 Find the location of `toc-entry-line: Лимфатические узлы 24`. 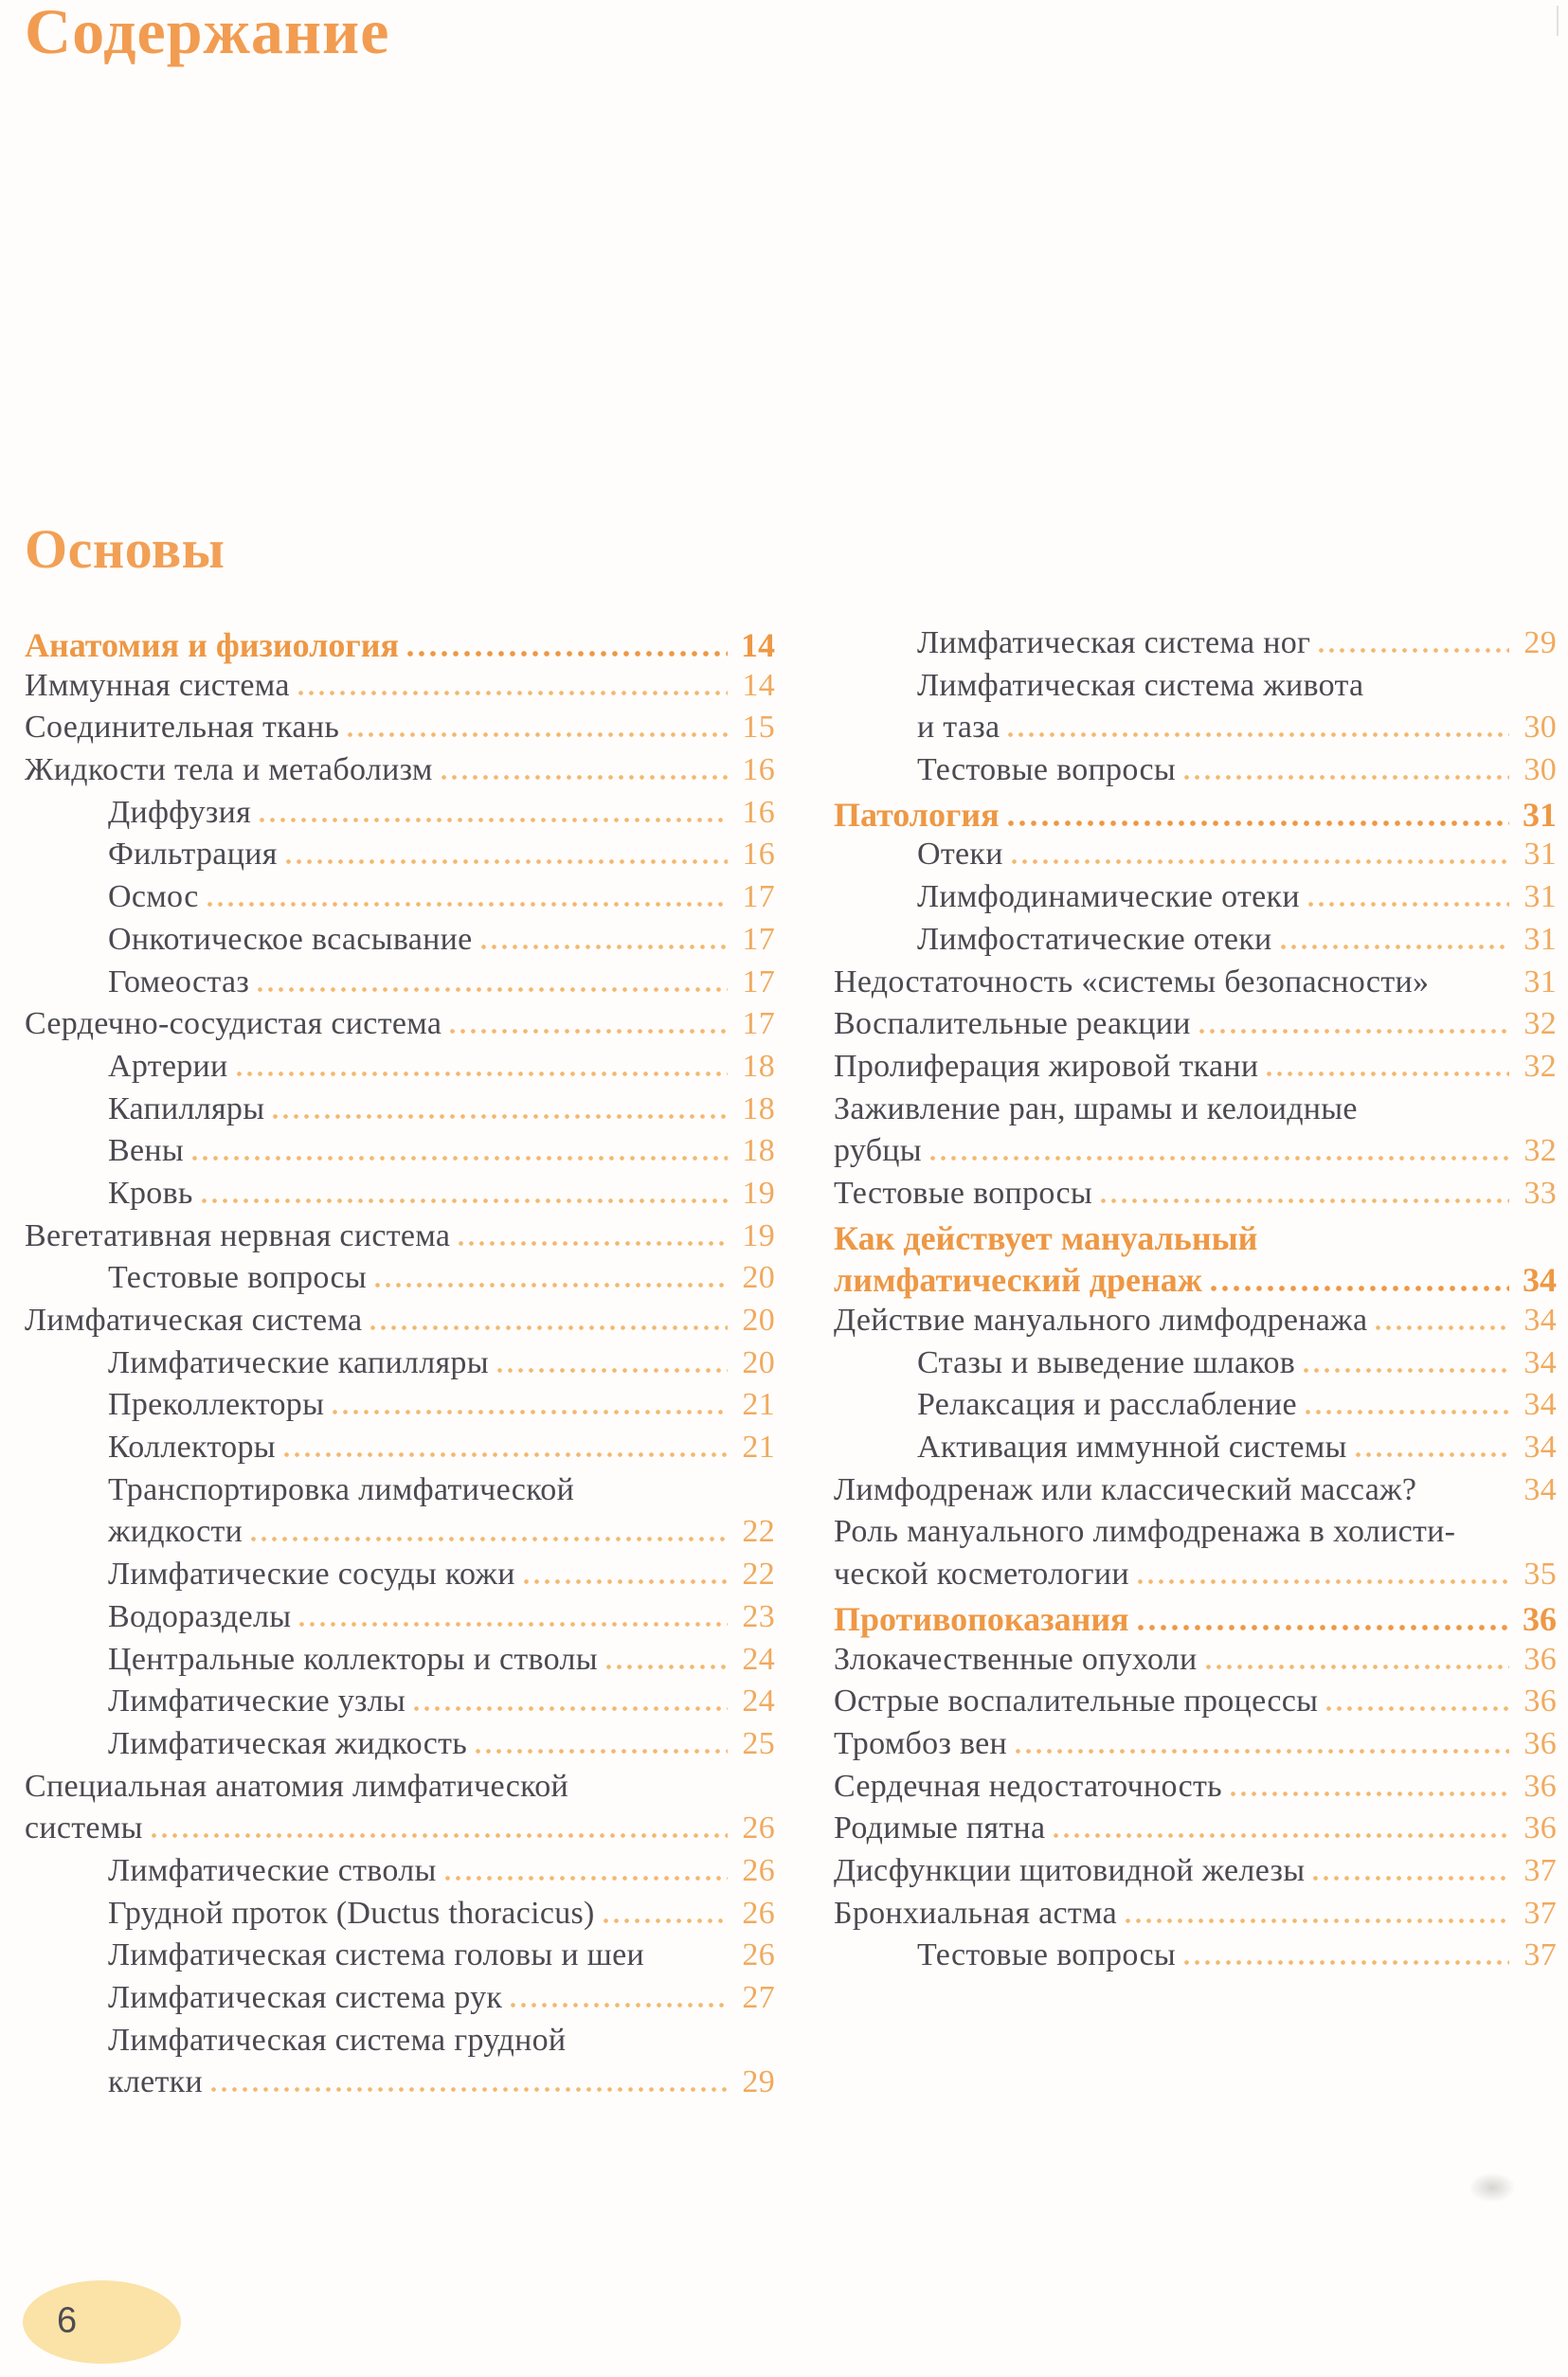

toc-entry-line: Лимфатические узлы 24 is located at coordinates (400, 1705).